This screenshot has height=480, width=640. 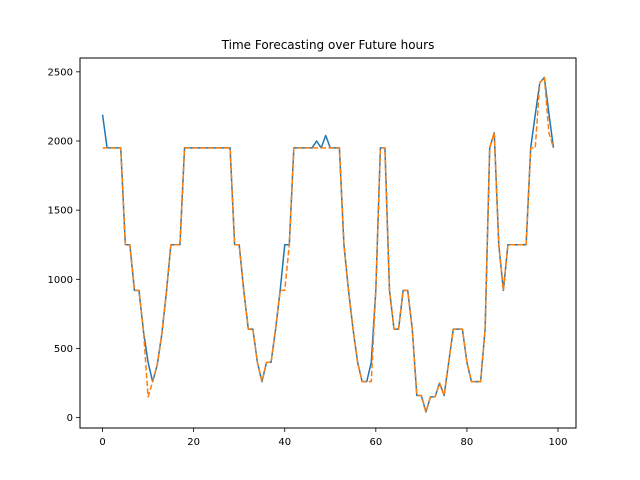 What do you see at coordinates (102, 442) in the screenshot?
I see `x-tick-label: 0` at bounding box center [102, 442].